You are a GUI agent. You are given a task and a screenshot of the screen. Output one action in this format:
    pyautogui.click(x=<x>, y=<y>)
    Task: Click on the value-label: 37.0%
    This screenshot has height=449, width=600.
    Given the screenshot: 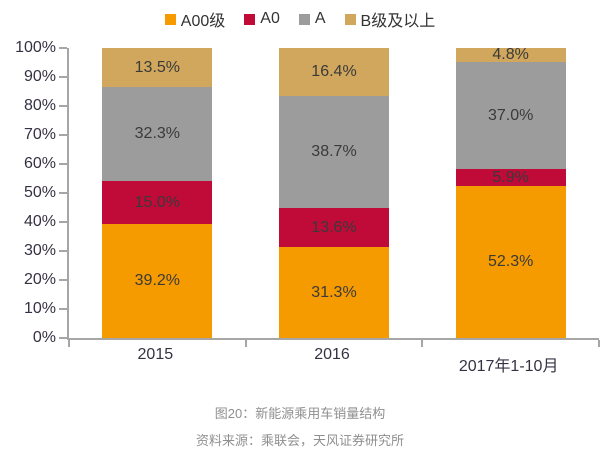 What is the action you would take?
    pyautogui.click(x=510, y=115)
    